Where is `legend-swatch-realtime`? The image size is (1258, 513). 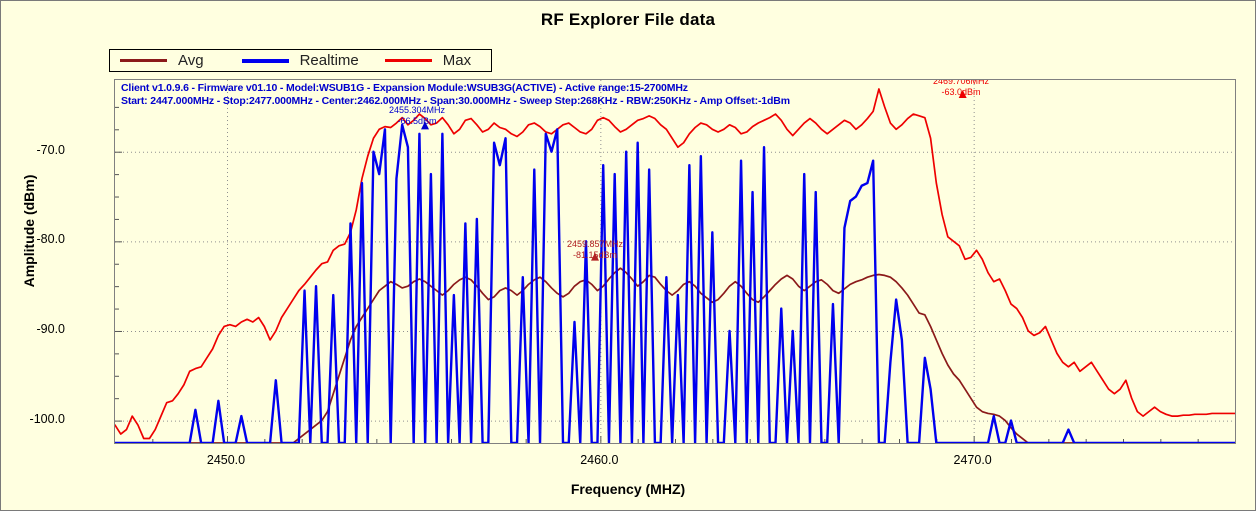
legend-swatch-realtime is located at coordinates (265, 60).